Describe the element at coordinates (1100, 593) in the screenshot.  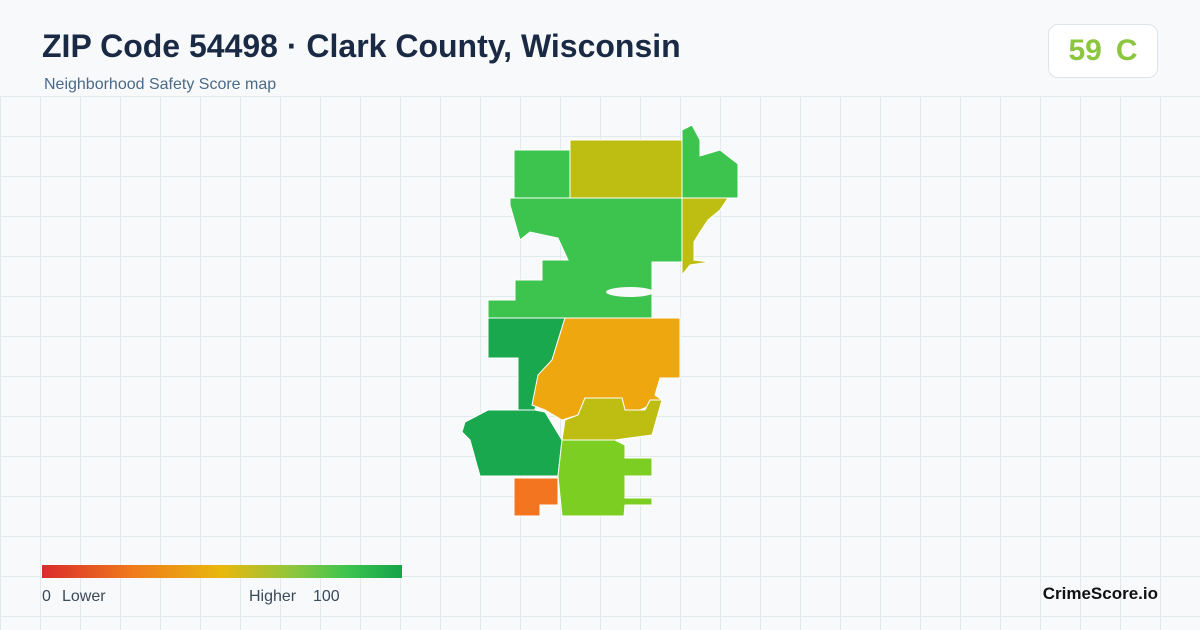
I see `brand: CrimeScore.io` at that location.